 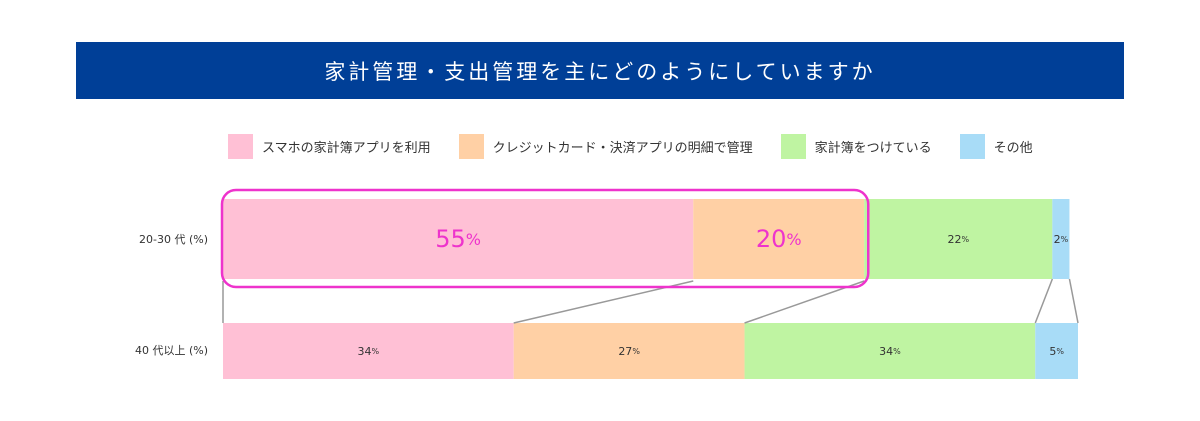 I want to click on legend-item-other: その他, so click(x=996, y=146).